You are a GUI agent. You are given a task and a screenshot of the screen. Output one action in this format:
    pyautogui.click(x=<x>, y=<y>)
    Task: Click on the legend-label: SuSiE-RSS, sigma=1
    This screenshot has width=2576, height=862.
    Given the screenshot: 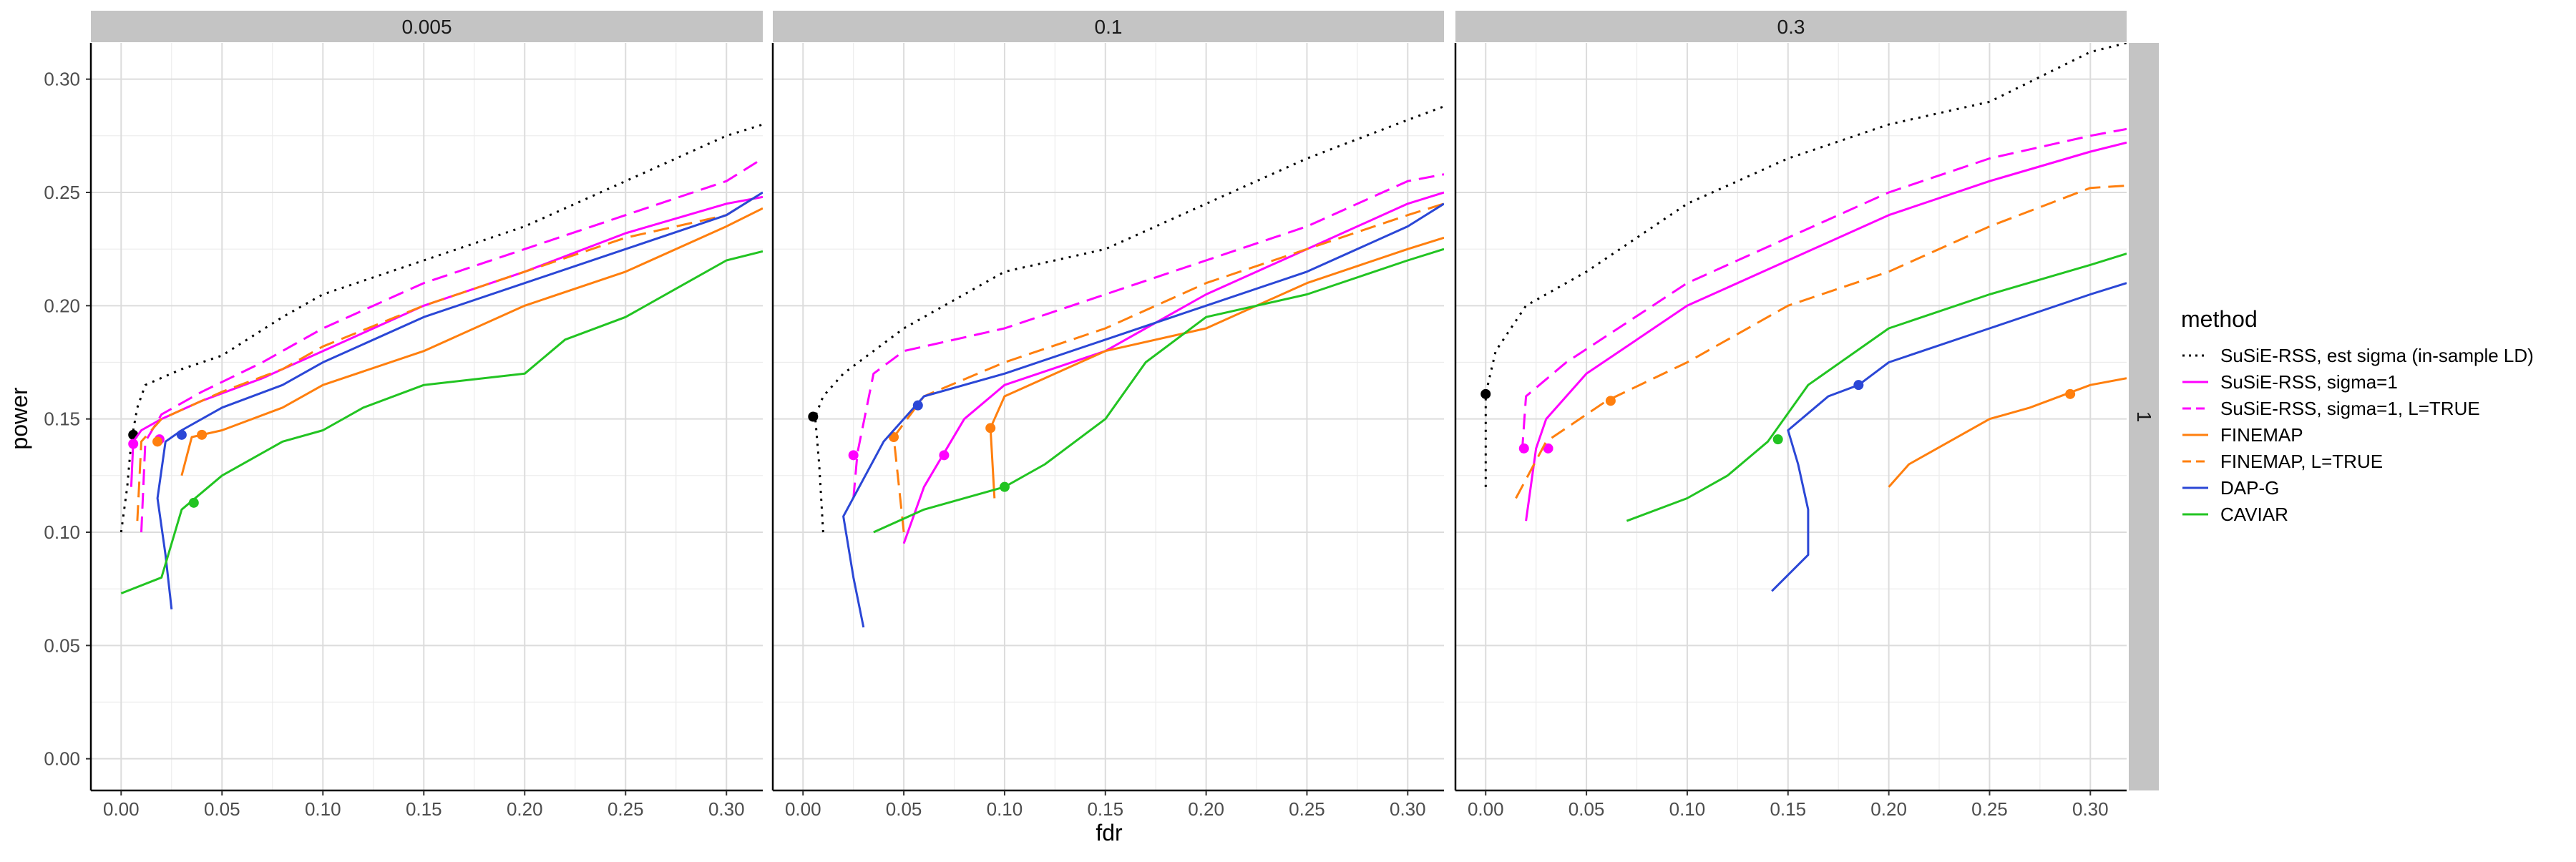 What is the action you would take?
    pyautogui.click(x=2309, y=382)
    